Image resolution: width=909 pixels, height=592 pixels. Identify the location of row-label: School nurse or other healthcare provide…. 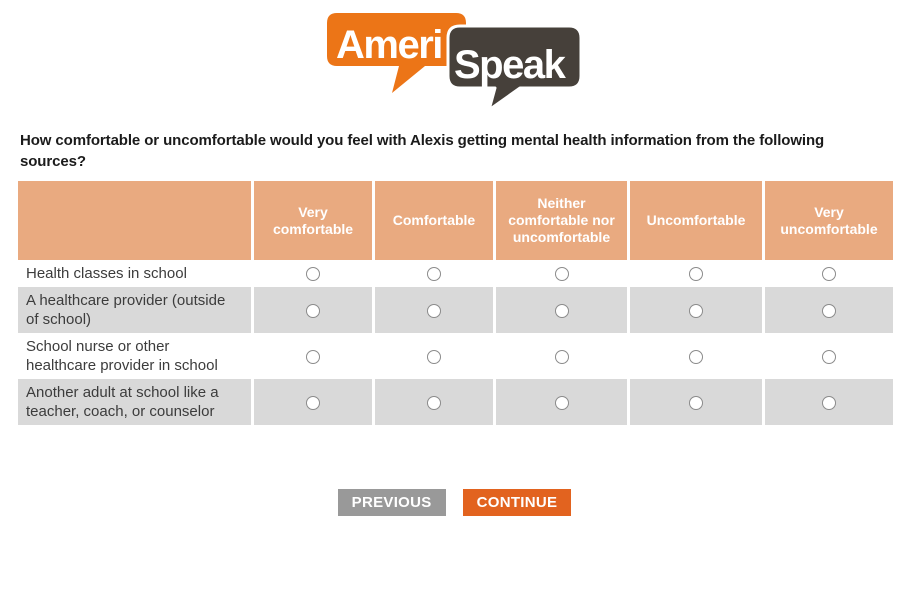
(122, 356).